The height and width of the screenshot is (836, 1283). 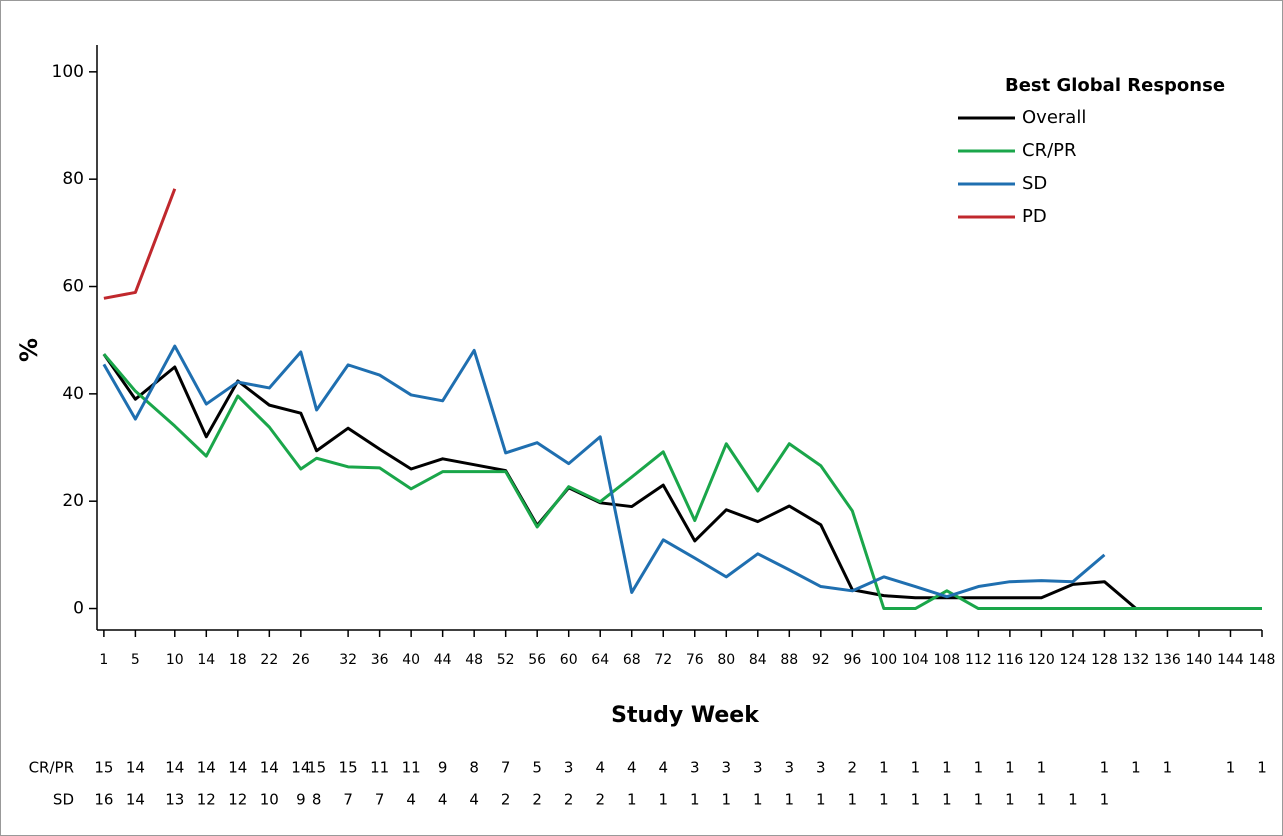 What do you see at coordinates (474, 660) in the screenshot?
I see `x-tick-label: 48` at bounding box center [474, 660].